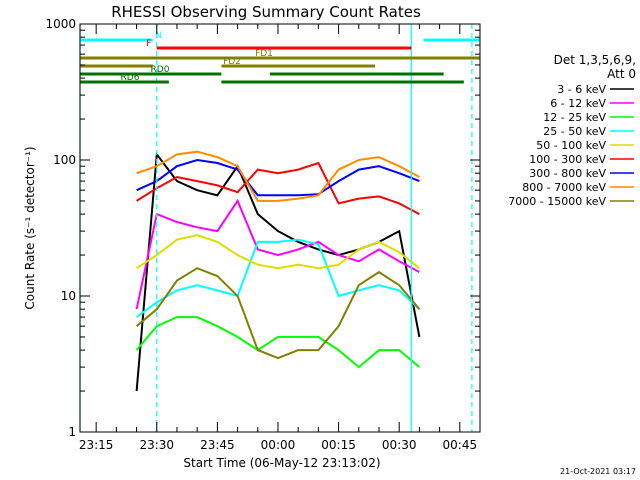 This screenshot has height=480, width=640. What do you see at coordinates (217, 445) in the screenshot?
I see `x-tick-label-2: 23:45` at bounding box center [217, 445].